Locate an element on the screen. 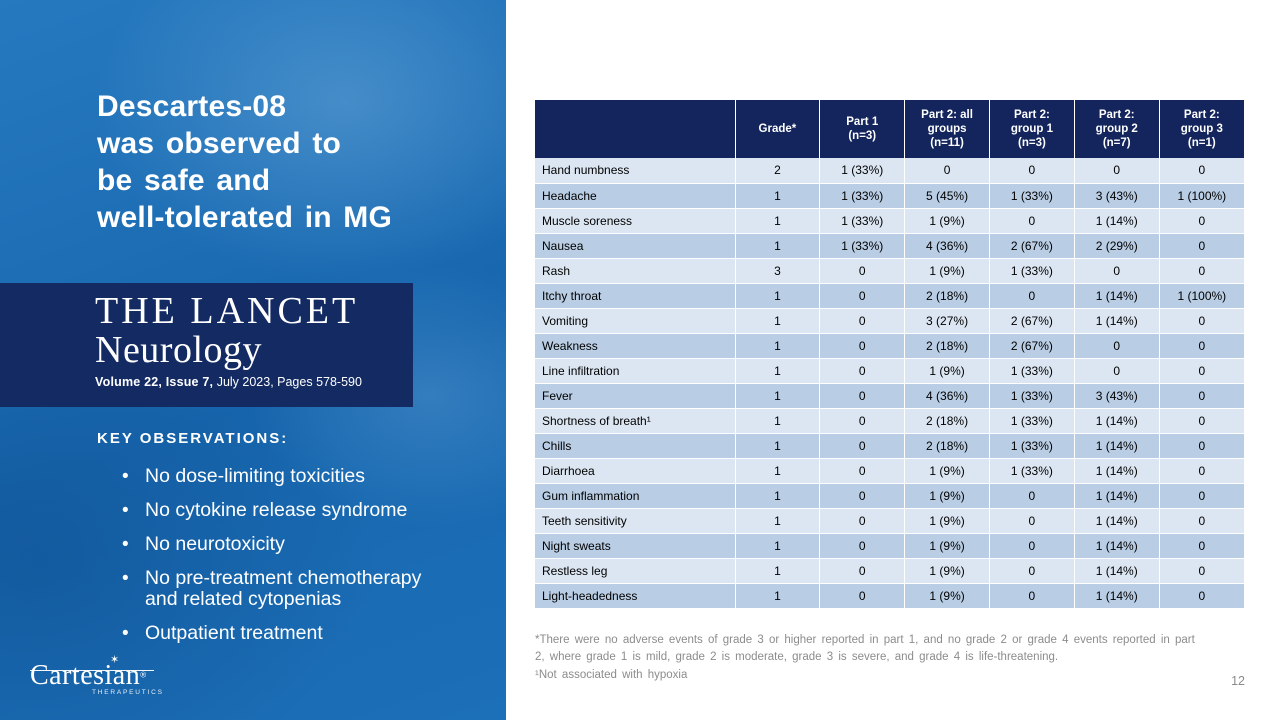  row-label: Hand numbness is located at coordinates (635, 171).